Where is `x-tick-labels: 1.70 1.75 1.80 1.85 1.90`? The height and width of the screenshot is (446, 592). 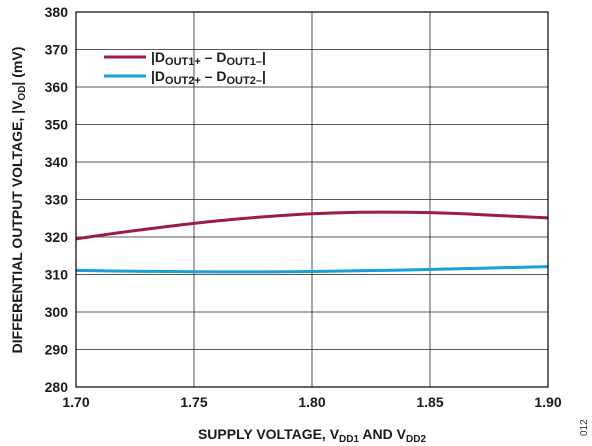 x-tick-labels: 1.70 1.75 1.80 1.85 1.90 is located at coordinates (311, 402).